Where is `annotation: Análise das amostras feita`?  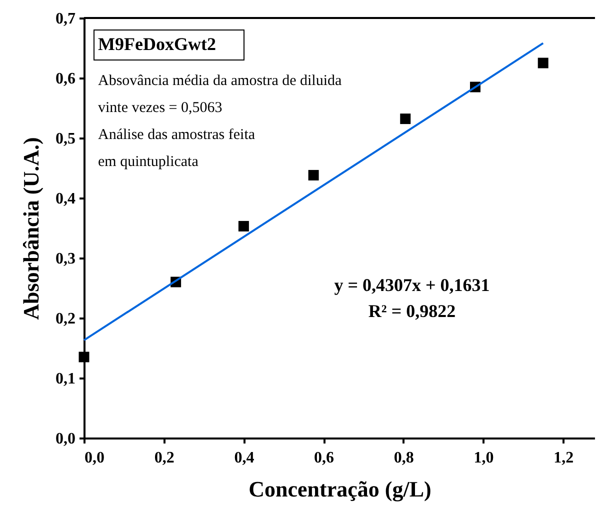 annotation: Análise das amostras feita is located at coordinates (177, 135).